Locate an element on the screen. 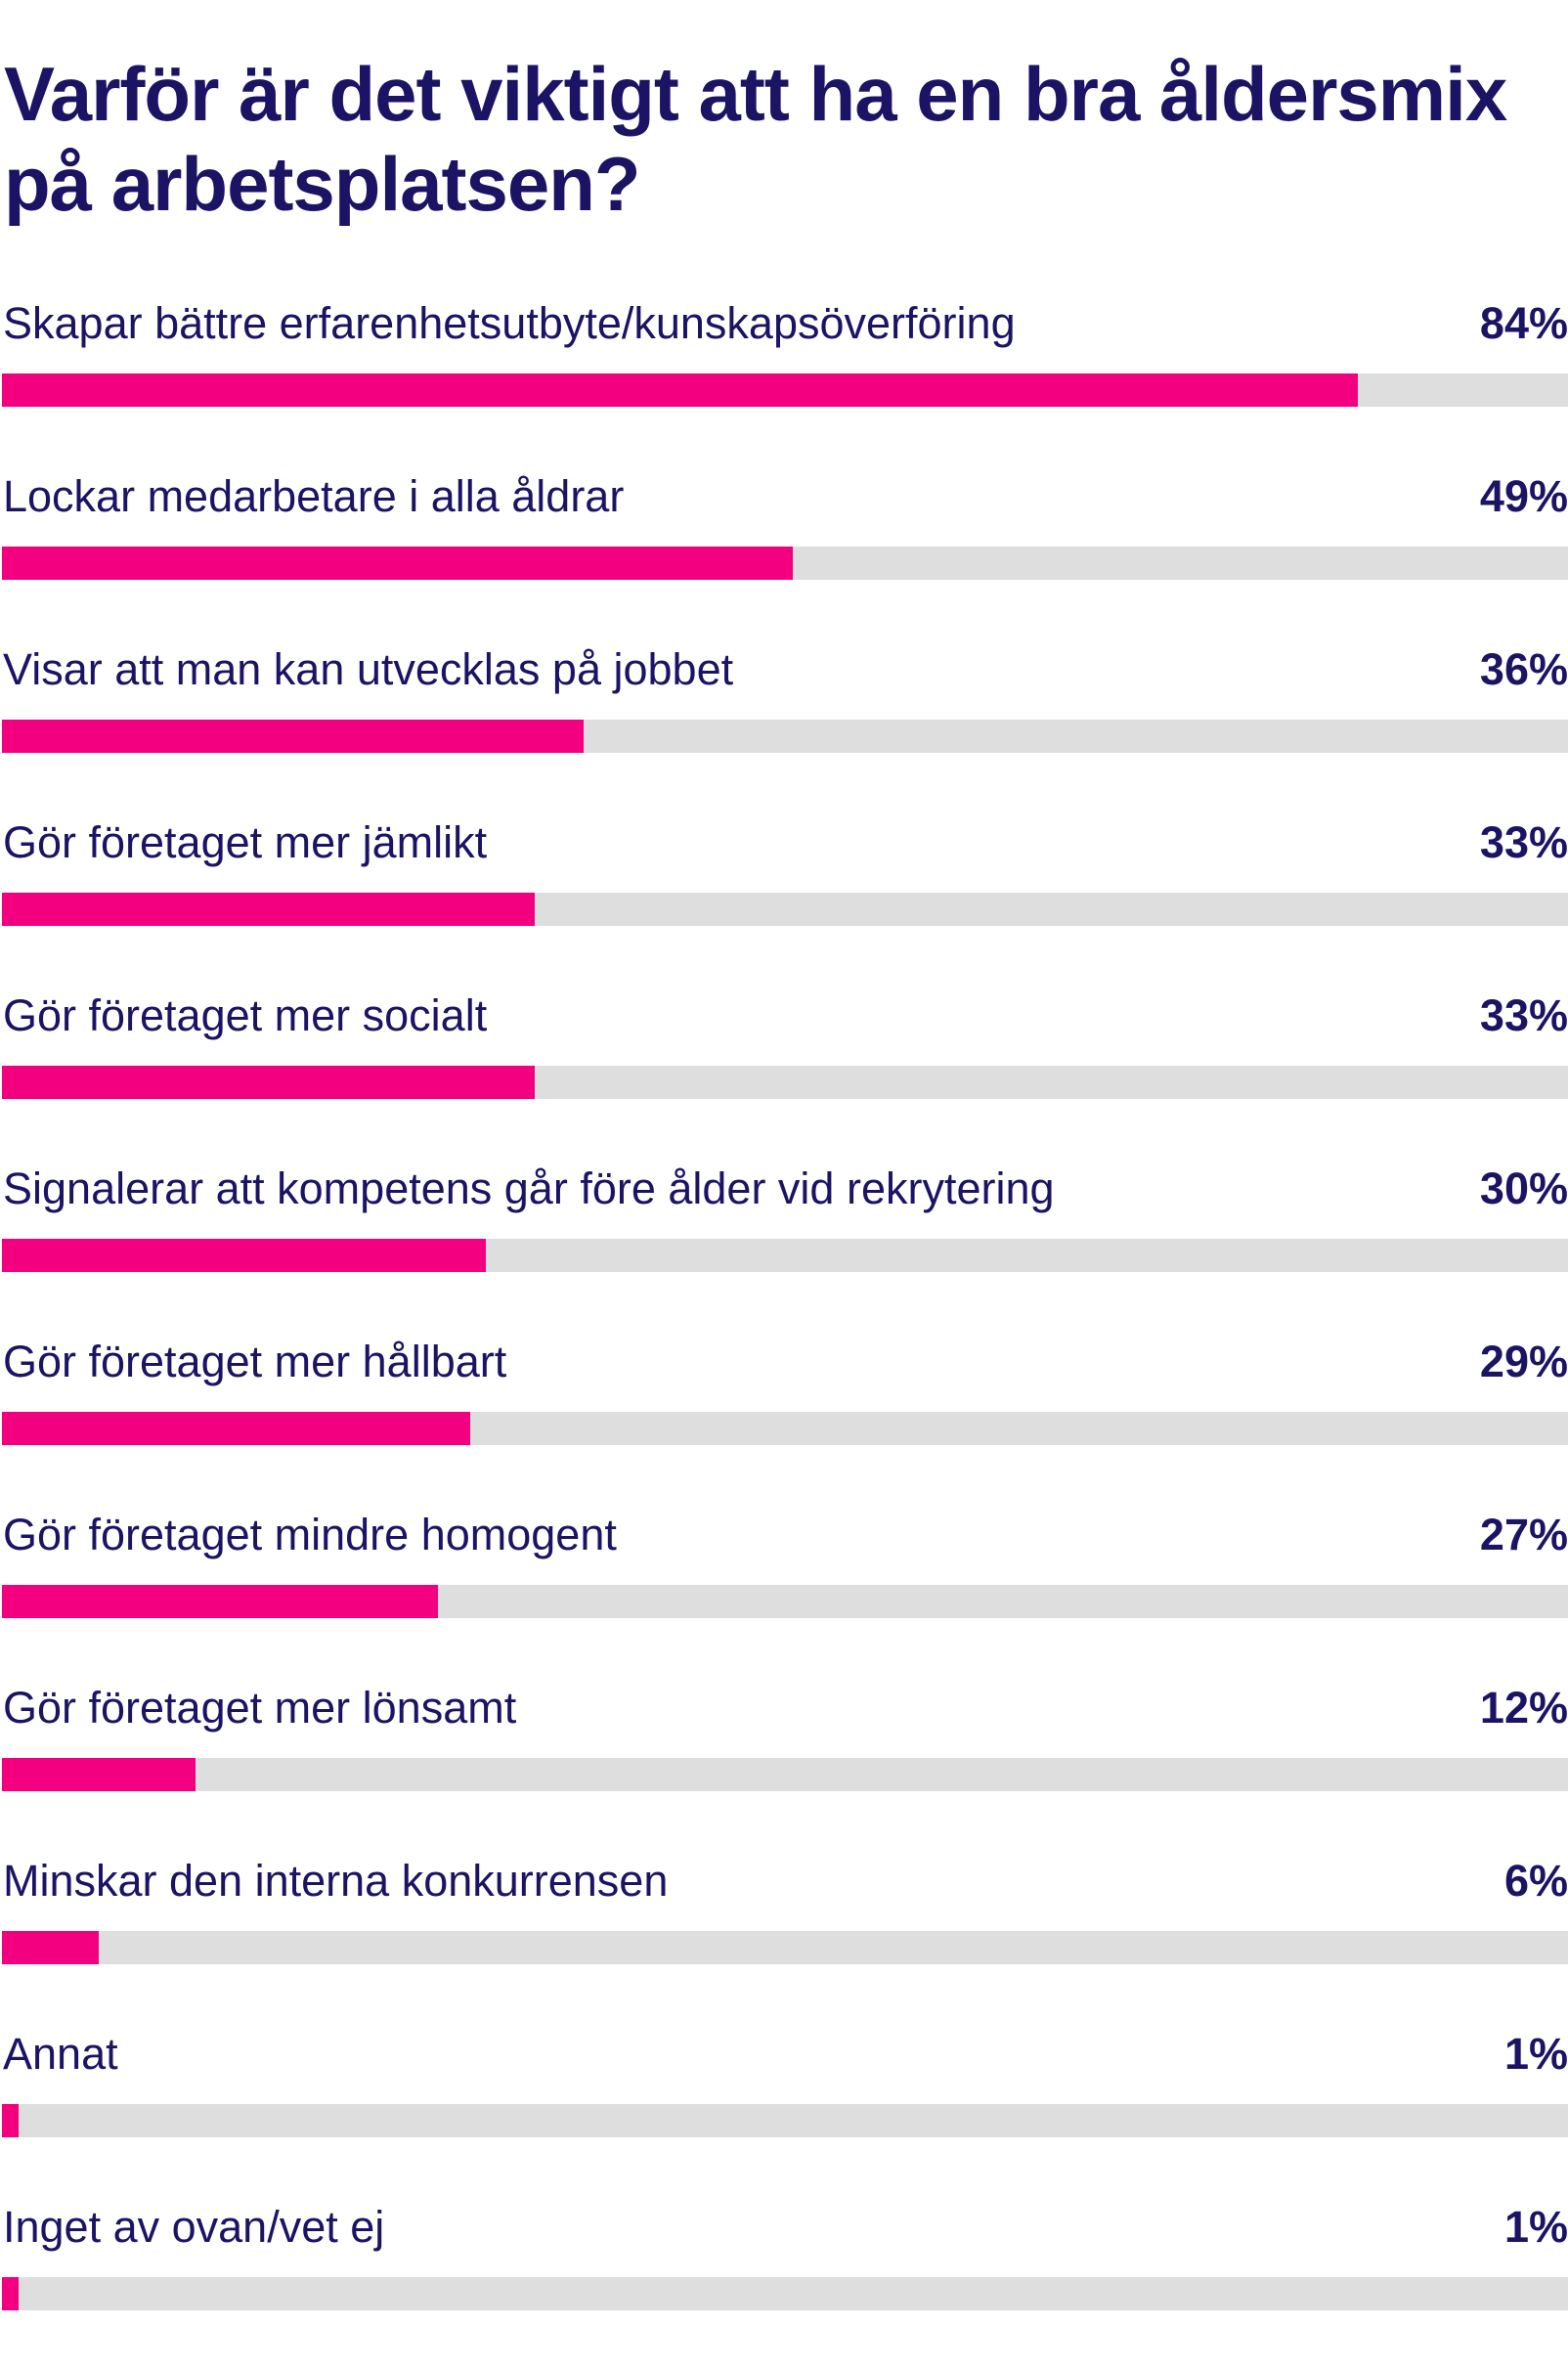 The height and width of the screenshot is (2370, 1568). category-label: Gör företaget mer socialt is located at coordinates (246, 1015).